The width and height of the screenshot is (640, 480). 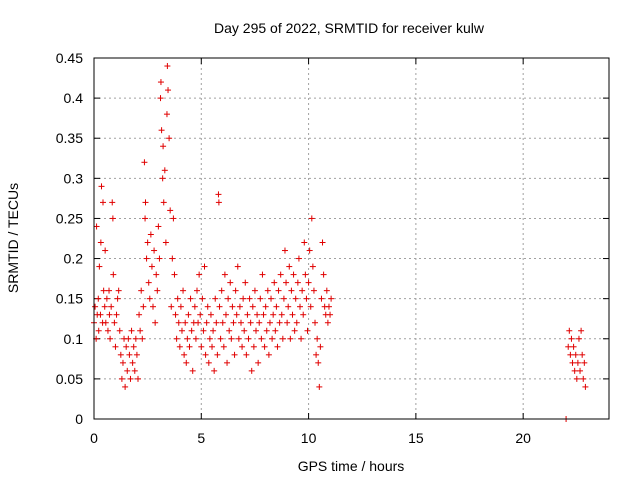 I want to click on y-tick-label: 0.1, so click(x=74, y=339).